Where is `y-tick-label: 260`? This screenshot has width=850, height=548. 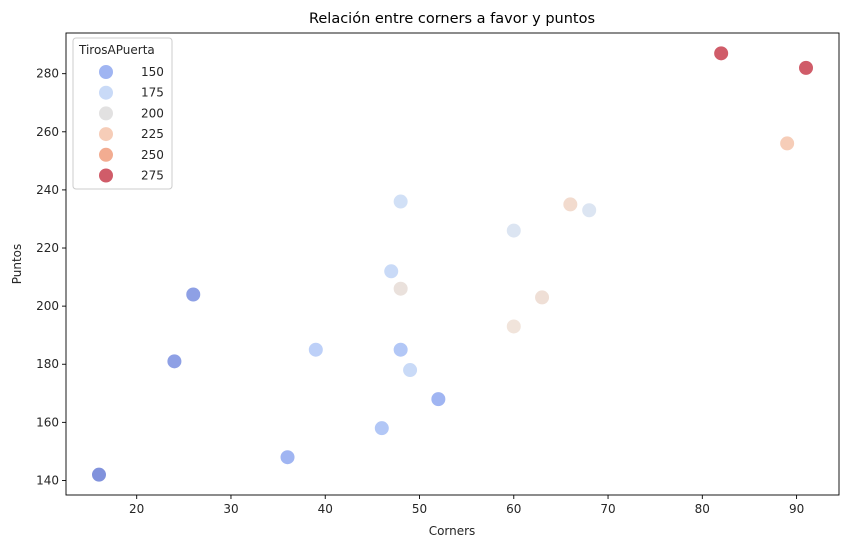 y-tick-label: 260 is located at coordinates (47, 132).